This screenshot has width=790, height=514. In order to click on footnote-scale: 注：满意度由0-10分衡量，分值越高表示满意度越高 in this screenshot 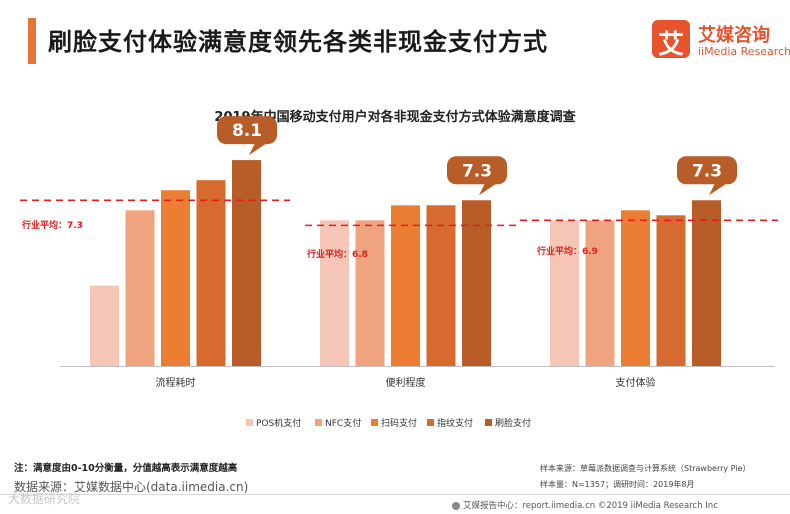, I will do `click(126, 468)`.